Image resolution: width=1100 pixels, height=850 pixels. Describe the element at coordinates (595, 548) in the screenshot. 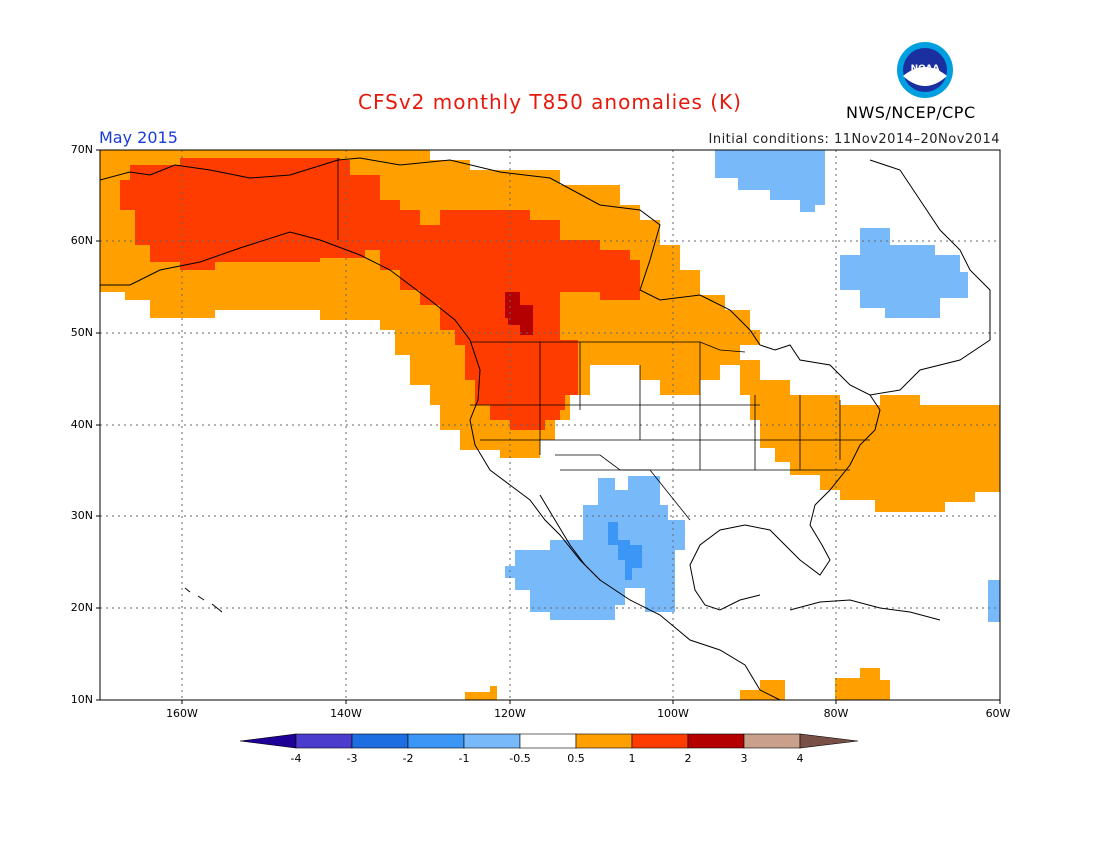

I see `anomaly-mexico-blue` at that location.